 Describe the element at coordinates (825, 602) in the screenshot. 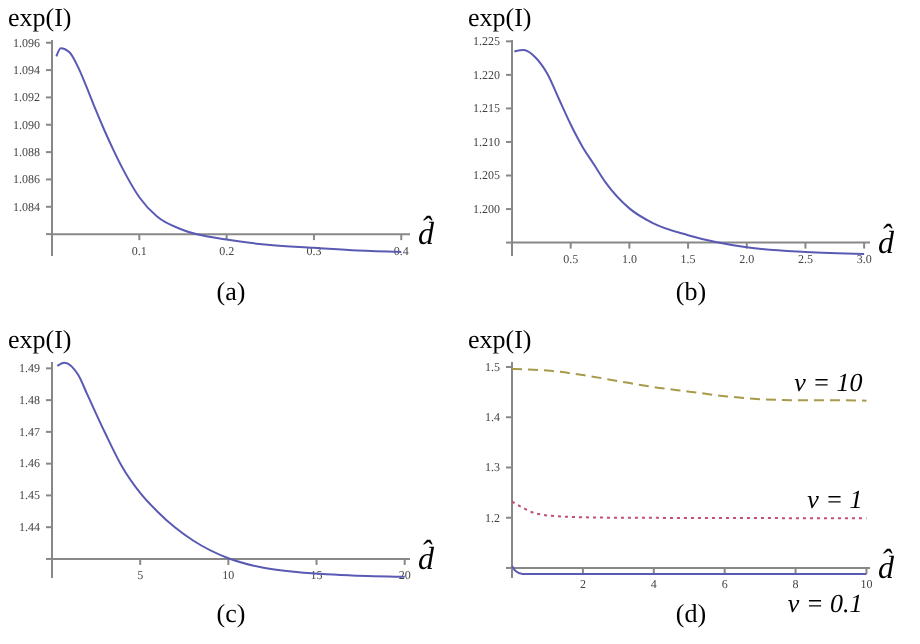

I see `series-label: ν = 0.1` at that location.